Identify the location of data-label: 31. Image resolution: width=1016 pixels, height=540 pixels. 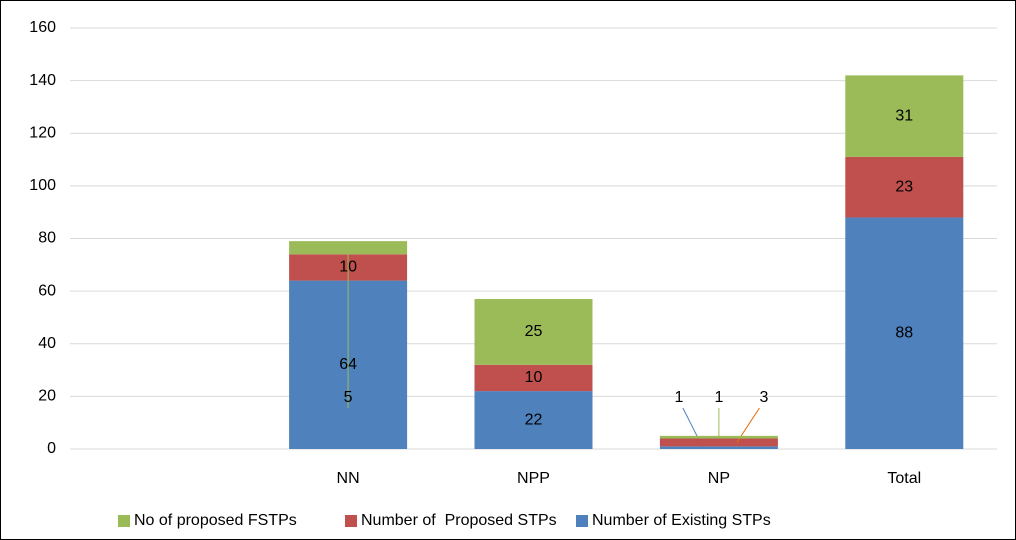
(904, 115).